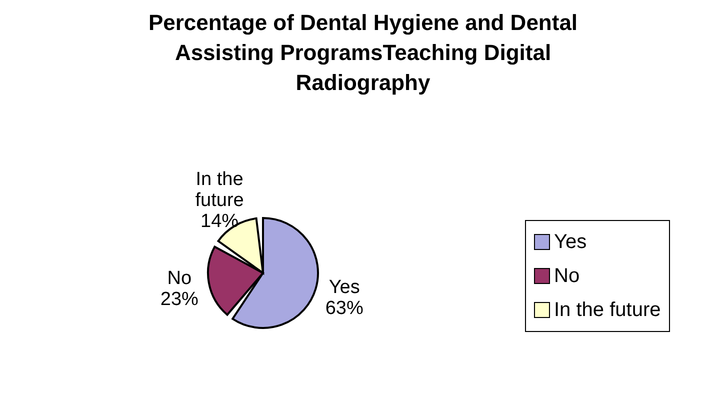 The height and width of the screenshot is (405, 720). Describe the element at coordinates (567, 276) in the screenshot. I see `legend-label: No` at that location.